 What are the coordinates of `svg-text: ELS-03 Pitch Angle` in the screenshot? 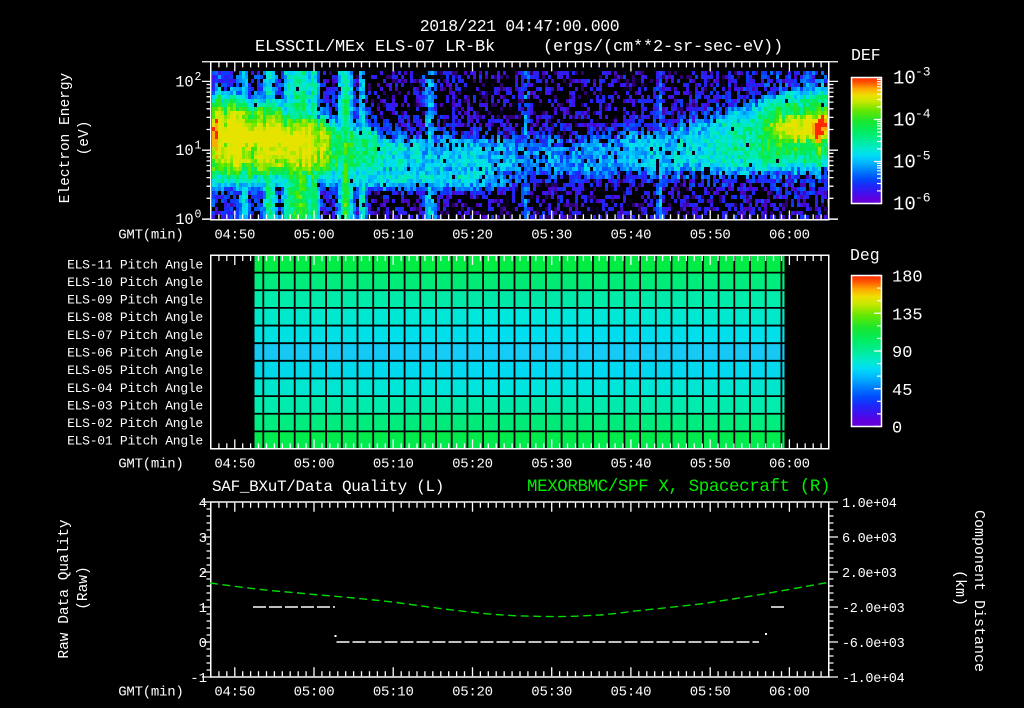 It's located at (135, 405).